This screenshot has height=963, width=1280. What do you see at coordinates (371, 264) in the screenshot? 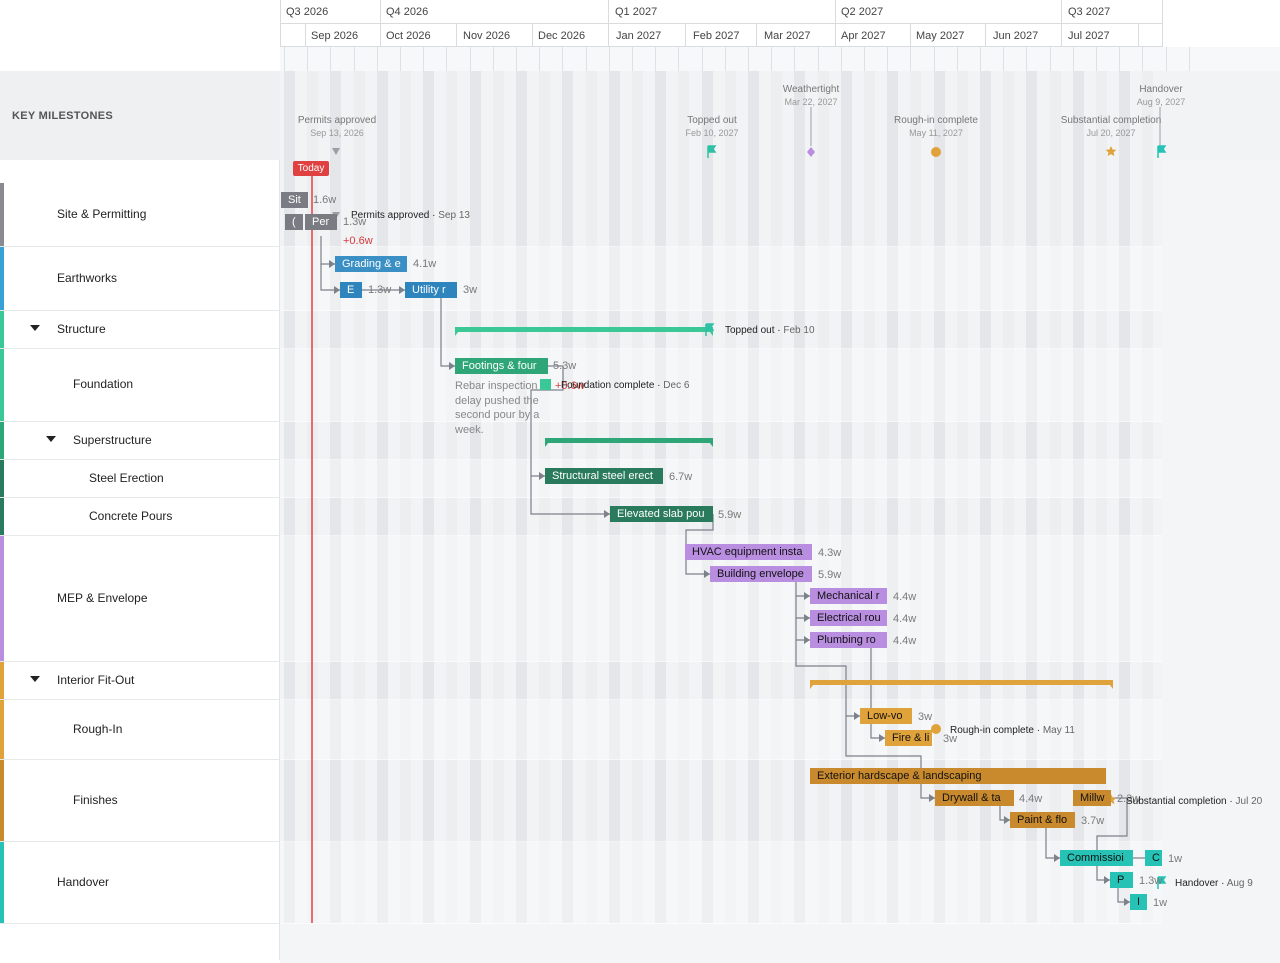
I see `task-bar: Grading & e` at bounding box center [371, 264].